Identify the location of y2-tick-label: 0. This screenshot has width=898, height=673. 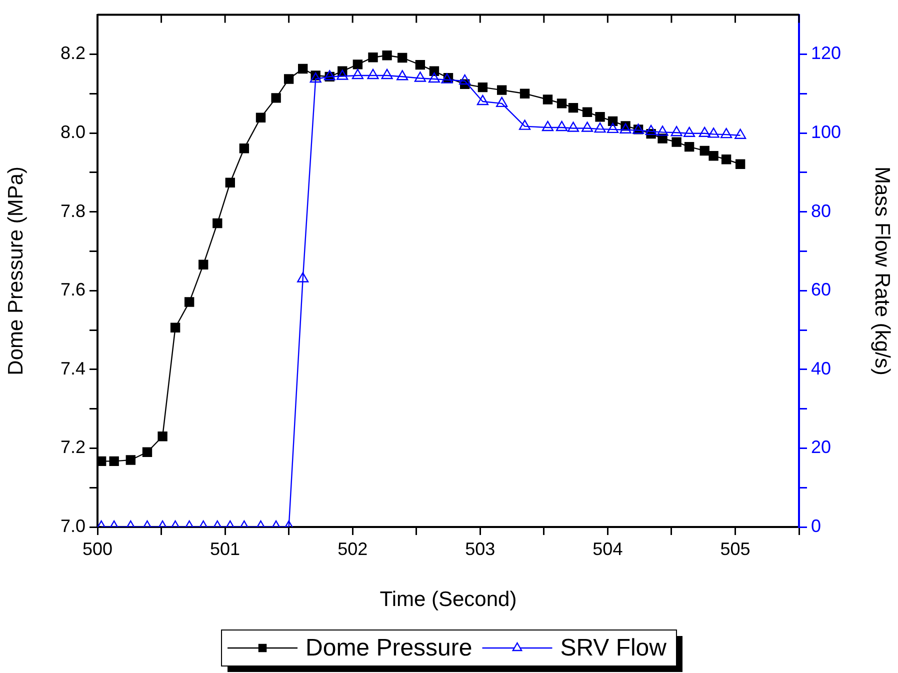
(816, 526).